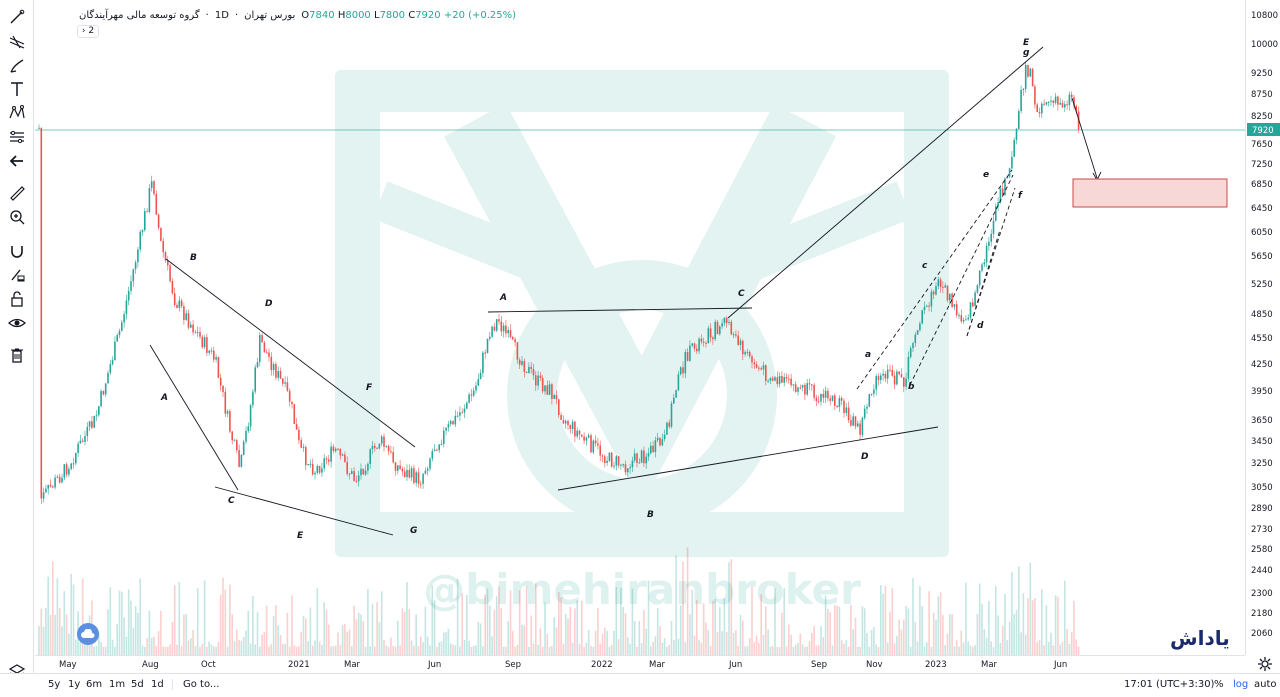 This screenshot has height=697, width=1280. I want to click on timeframe-6m: 6m, so click(94, 684).